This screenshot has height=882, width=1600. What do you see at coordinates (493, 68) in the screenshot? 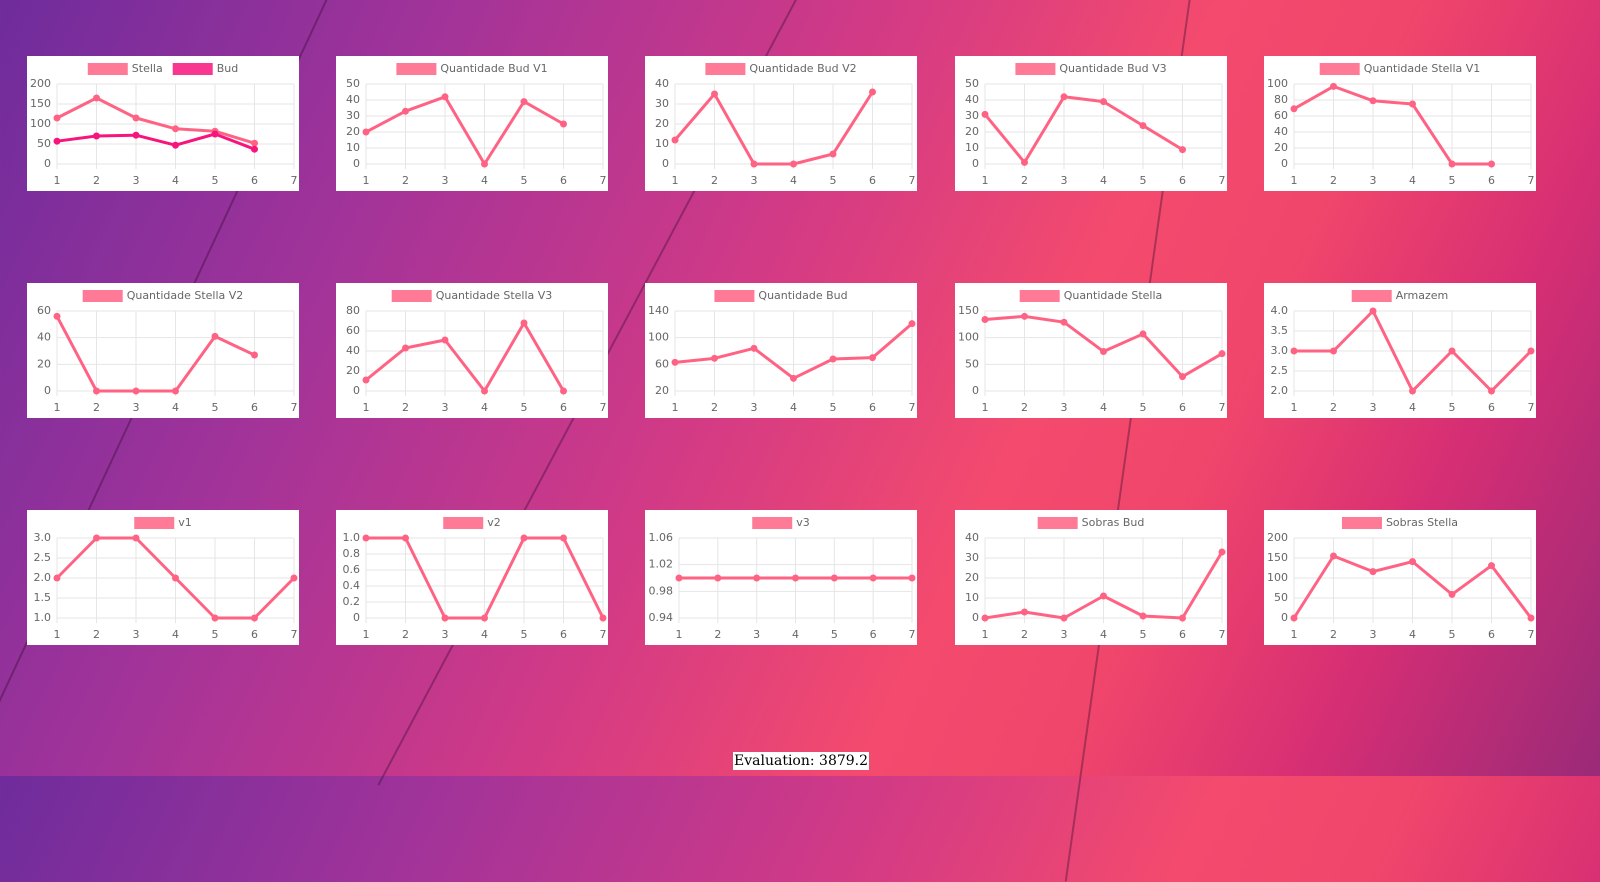
I see `legend-label: Quantidade Bud V1` at bounding box center [493, 68].